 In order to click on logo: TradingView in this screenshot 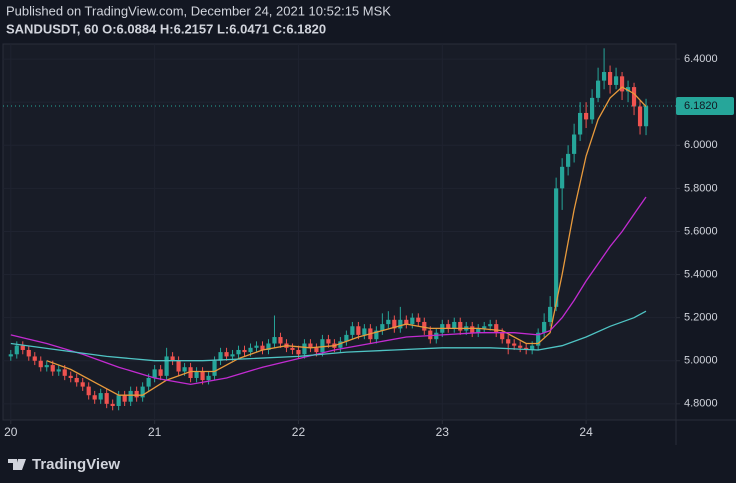, I will do `click(64, 464)`.